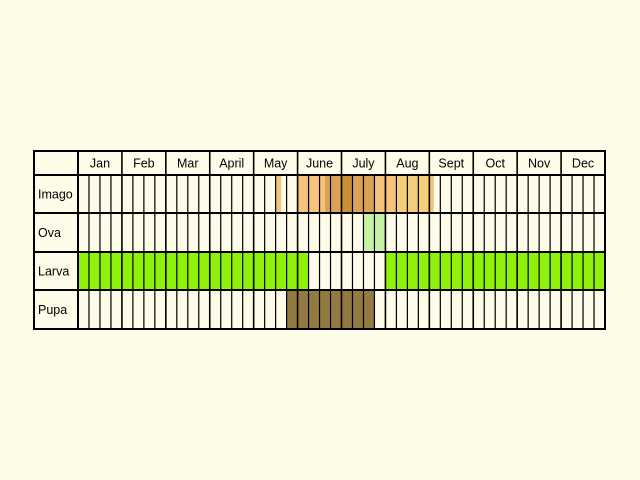  What do you see at coordinates (319, 164) in the screenshot?
I see `month-label-june: June` at bounding box center [319, 164].